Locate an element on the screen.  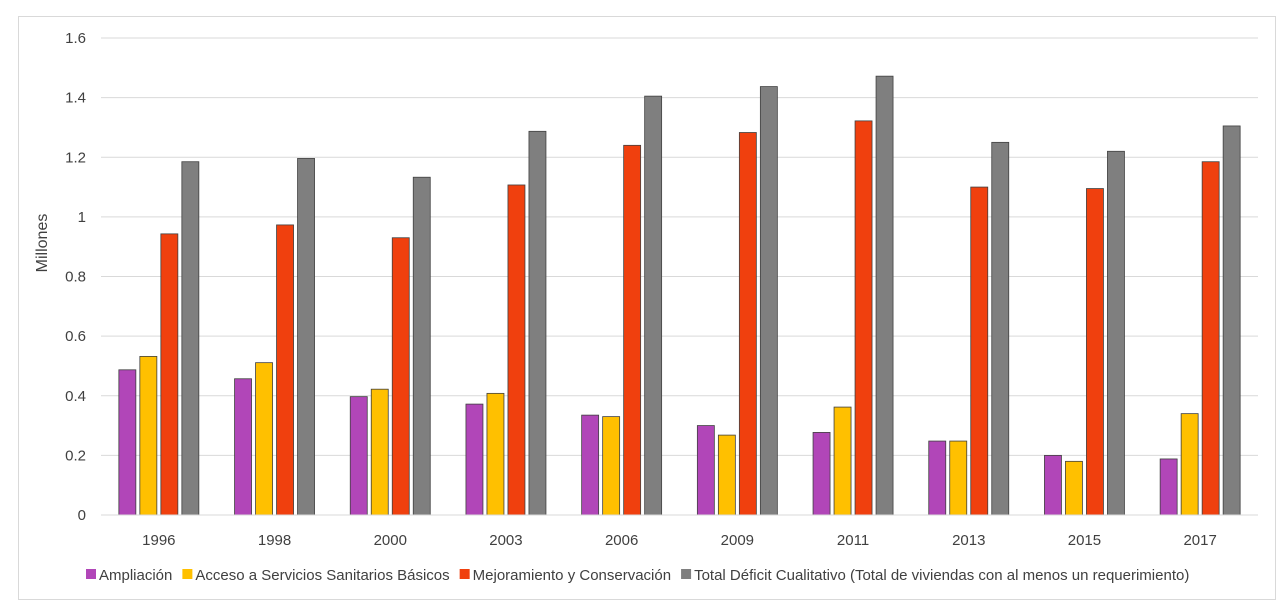
bar-1-2009 is located at coordinates (705, 470).